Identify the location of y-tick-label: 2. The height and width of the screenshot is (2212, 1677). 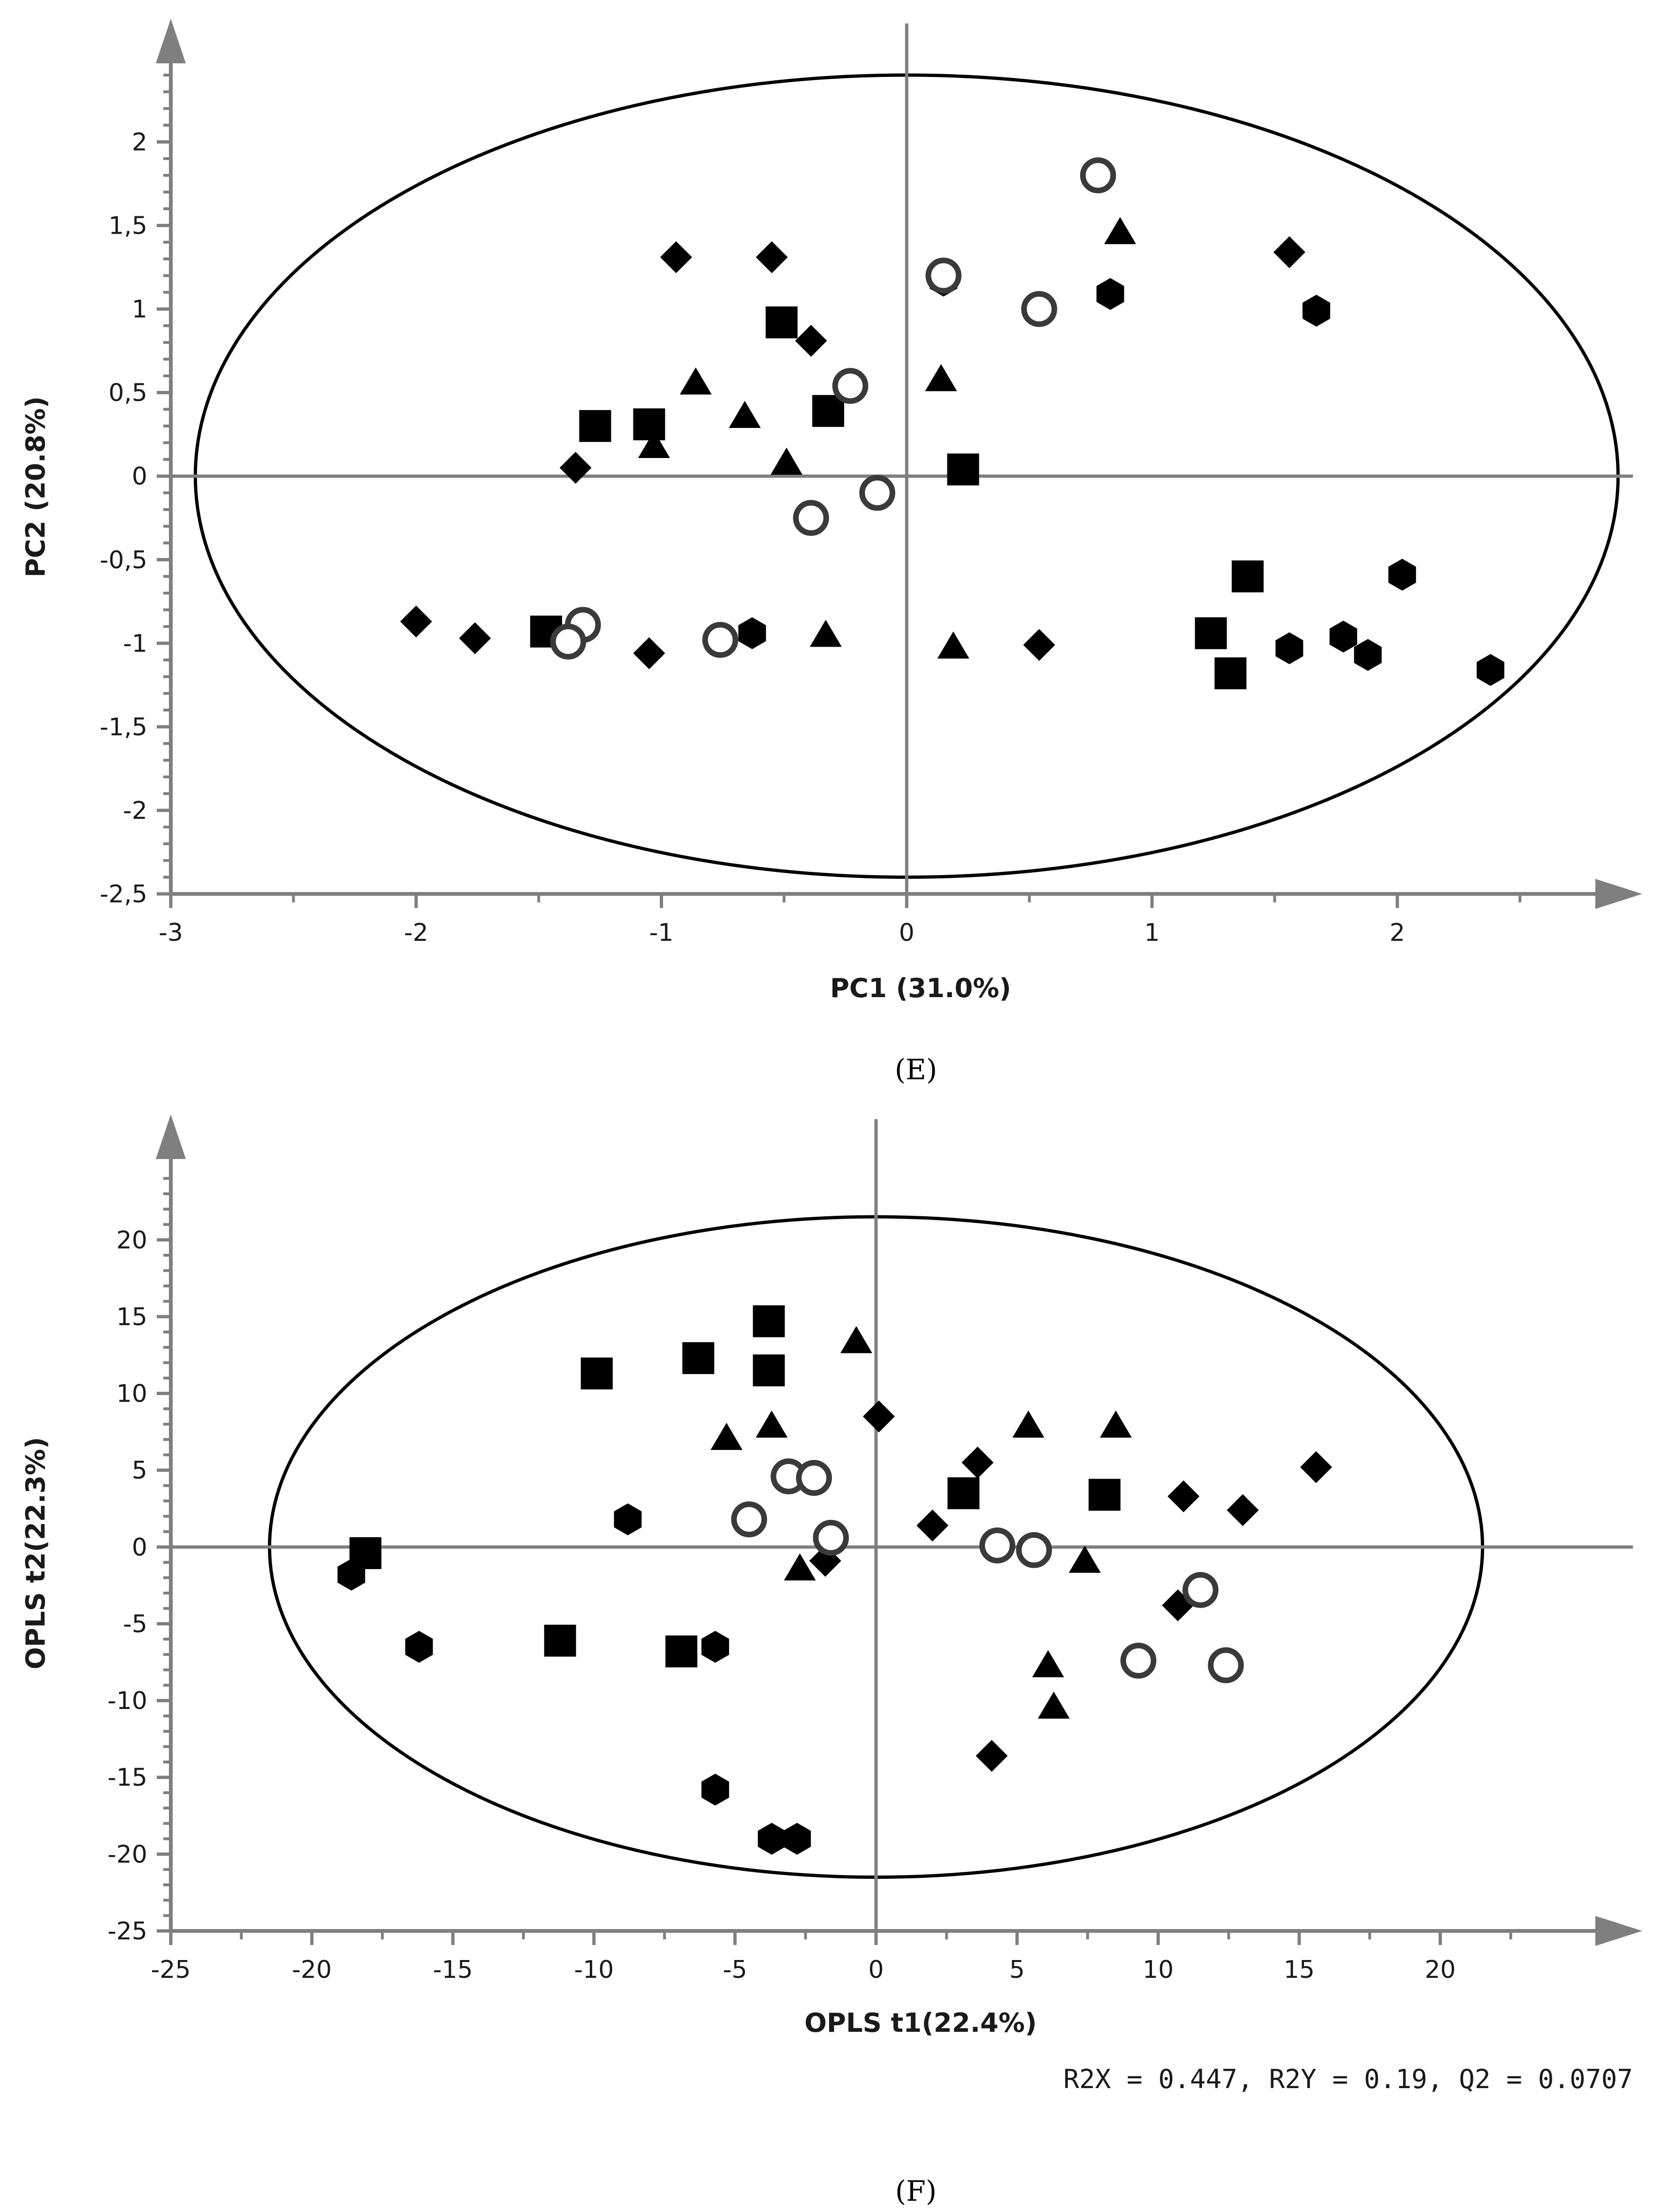
(139, 142).